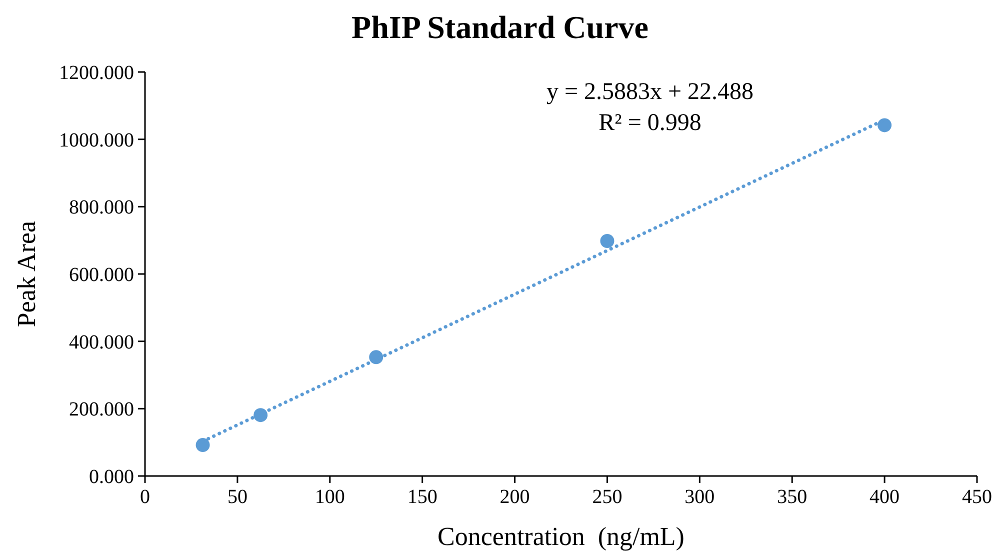 This screenshot has height=553, width=1000. I want to click on chart-title: PhIP Standard Curve, so click(500, 27).